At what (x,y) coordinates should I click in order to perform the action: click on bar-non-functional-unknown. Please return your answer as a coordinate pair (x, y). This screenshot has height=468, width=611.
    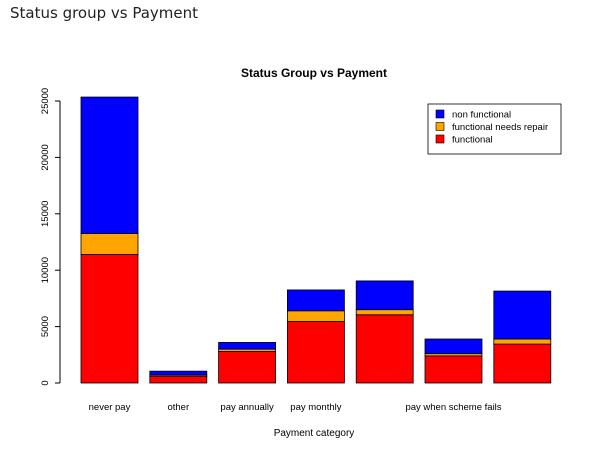
    Looking at the image, I should click on (522, 315).